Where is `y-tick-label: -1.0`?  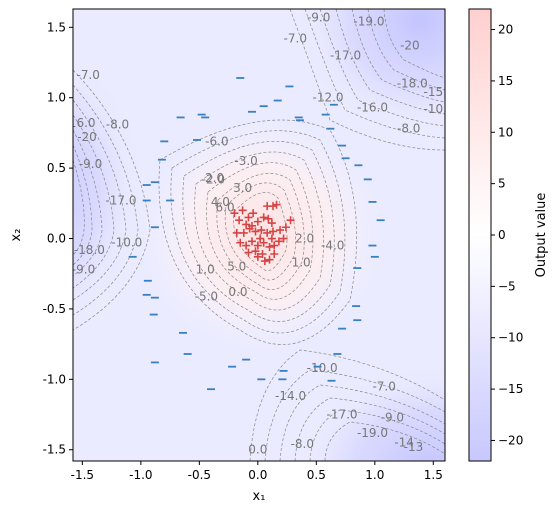
y-tick-label: -1.0 is located at coordinates (54, 379).